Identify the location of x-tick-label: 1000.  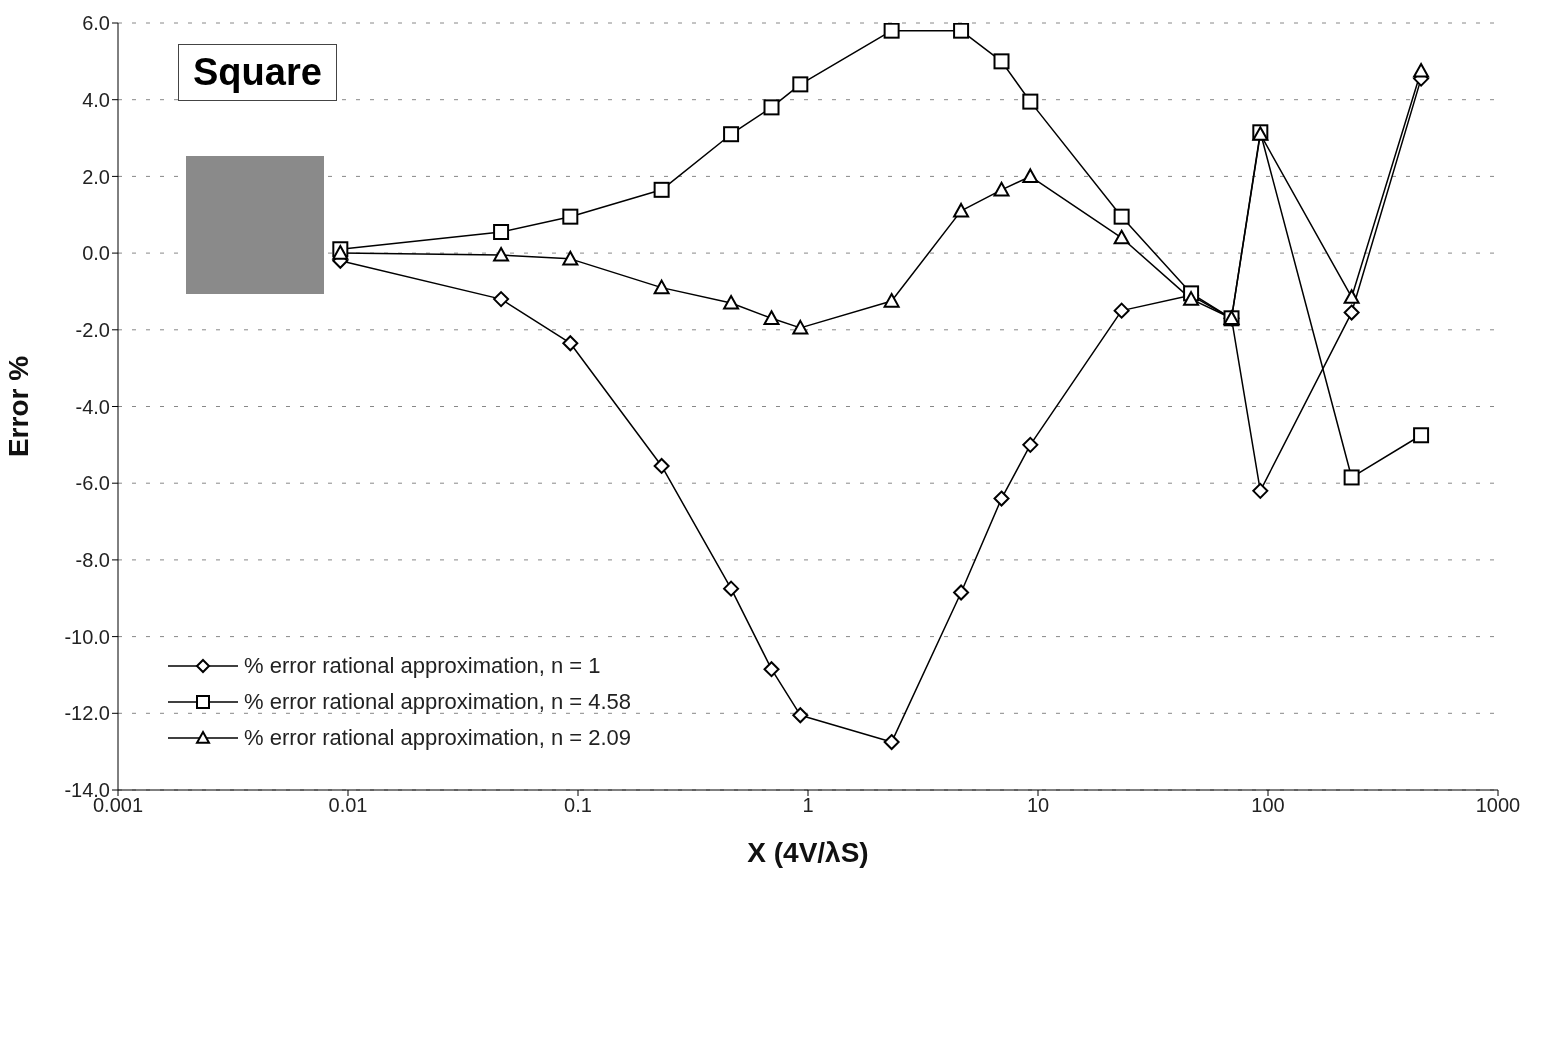
(1498, 805).